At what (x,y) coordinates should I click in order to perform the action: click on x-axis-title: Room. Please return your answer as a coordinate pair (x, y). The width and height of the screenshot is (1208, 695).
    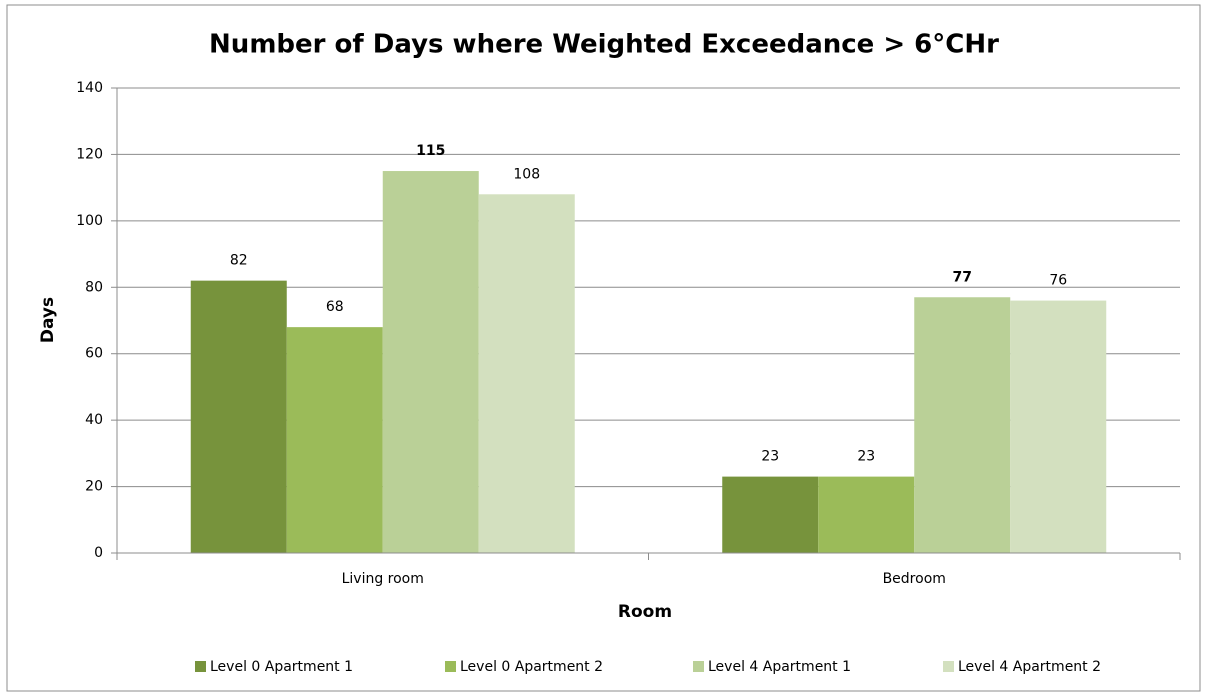
    Looking at the image, I should click on (645, 612).